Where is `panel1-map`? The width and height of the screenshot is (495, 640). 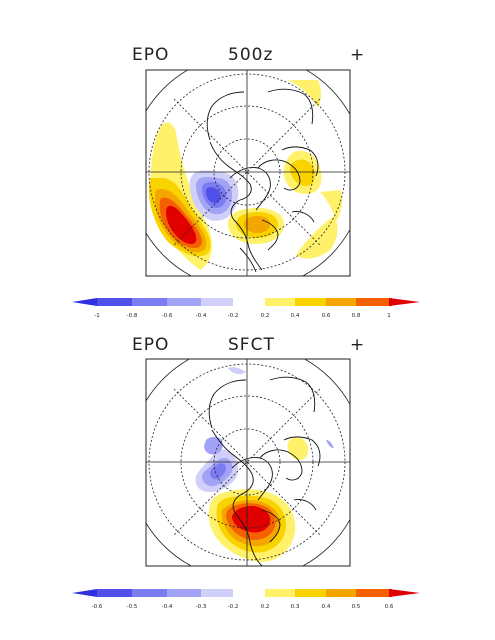 panel1-map is located at coordinates (248, 173).